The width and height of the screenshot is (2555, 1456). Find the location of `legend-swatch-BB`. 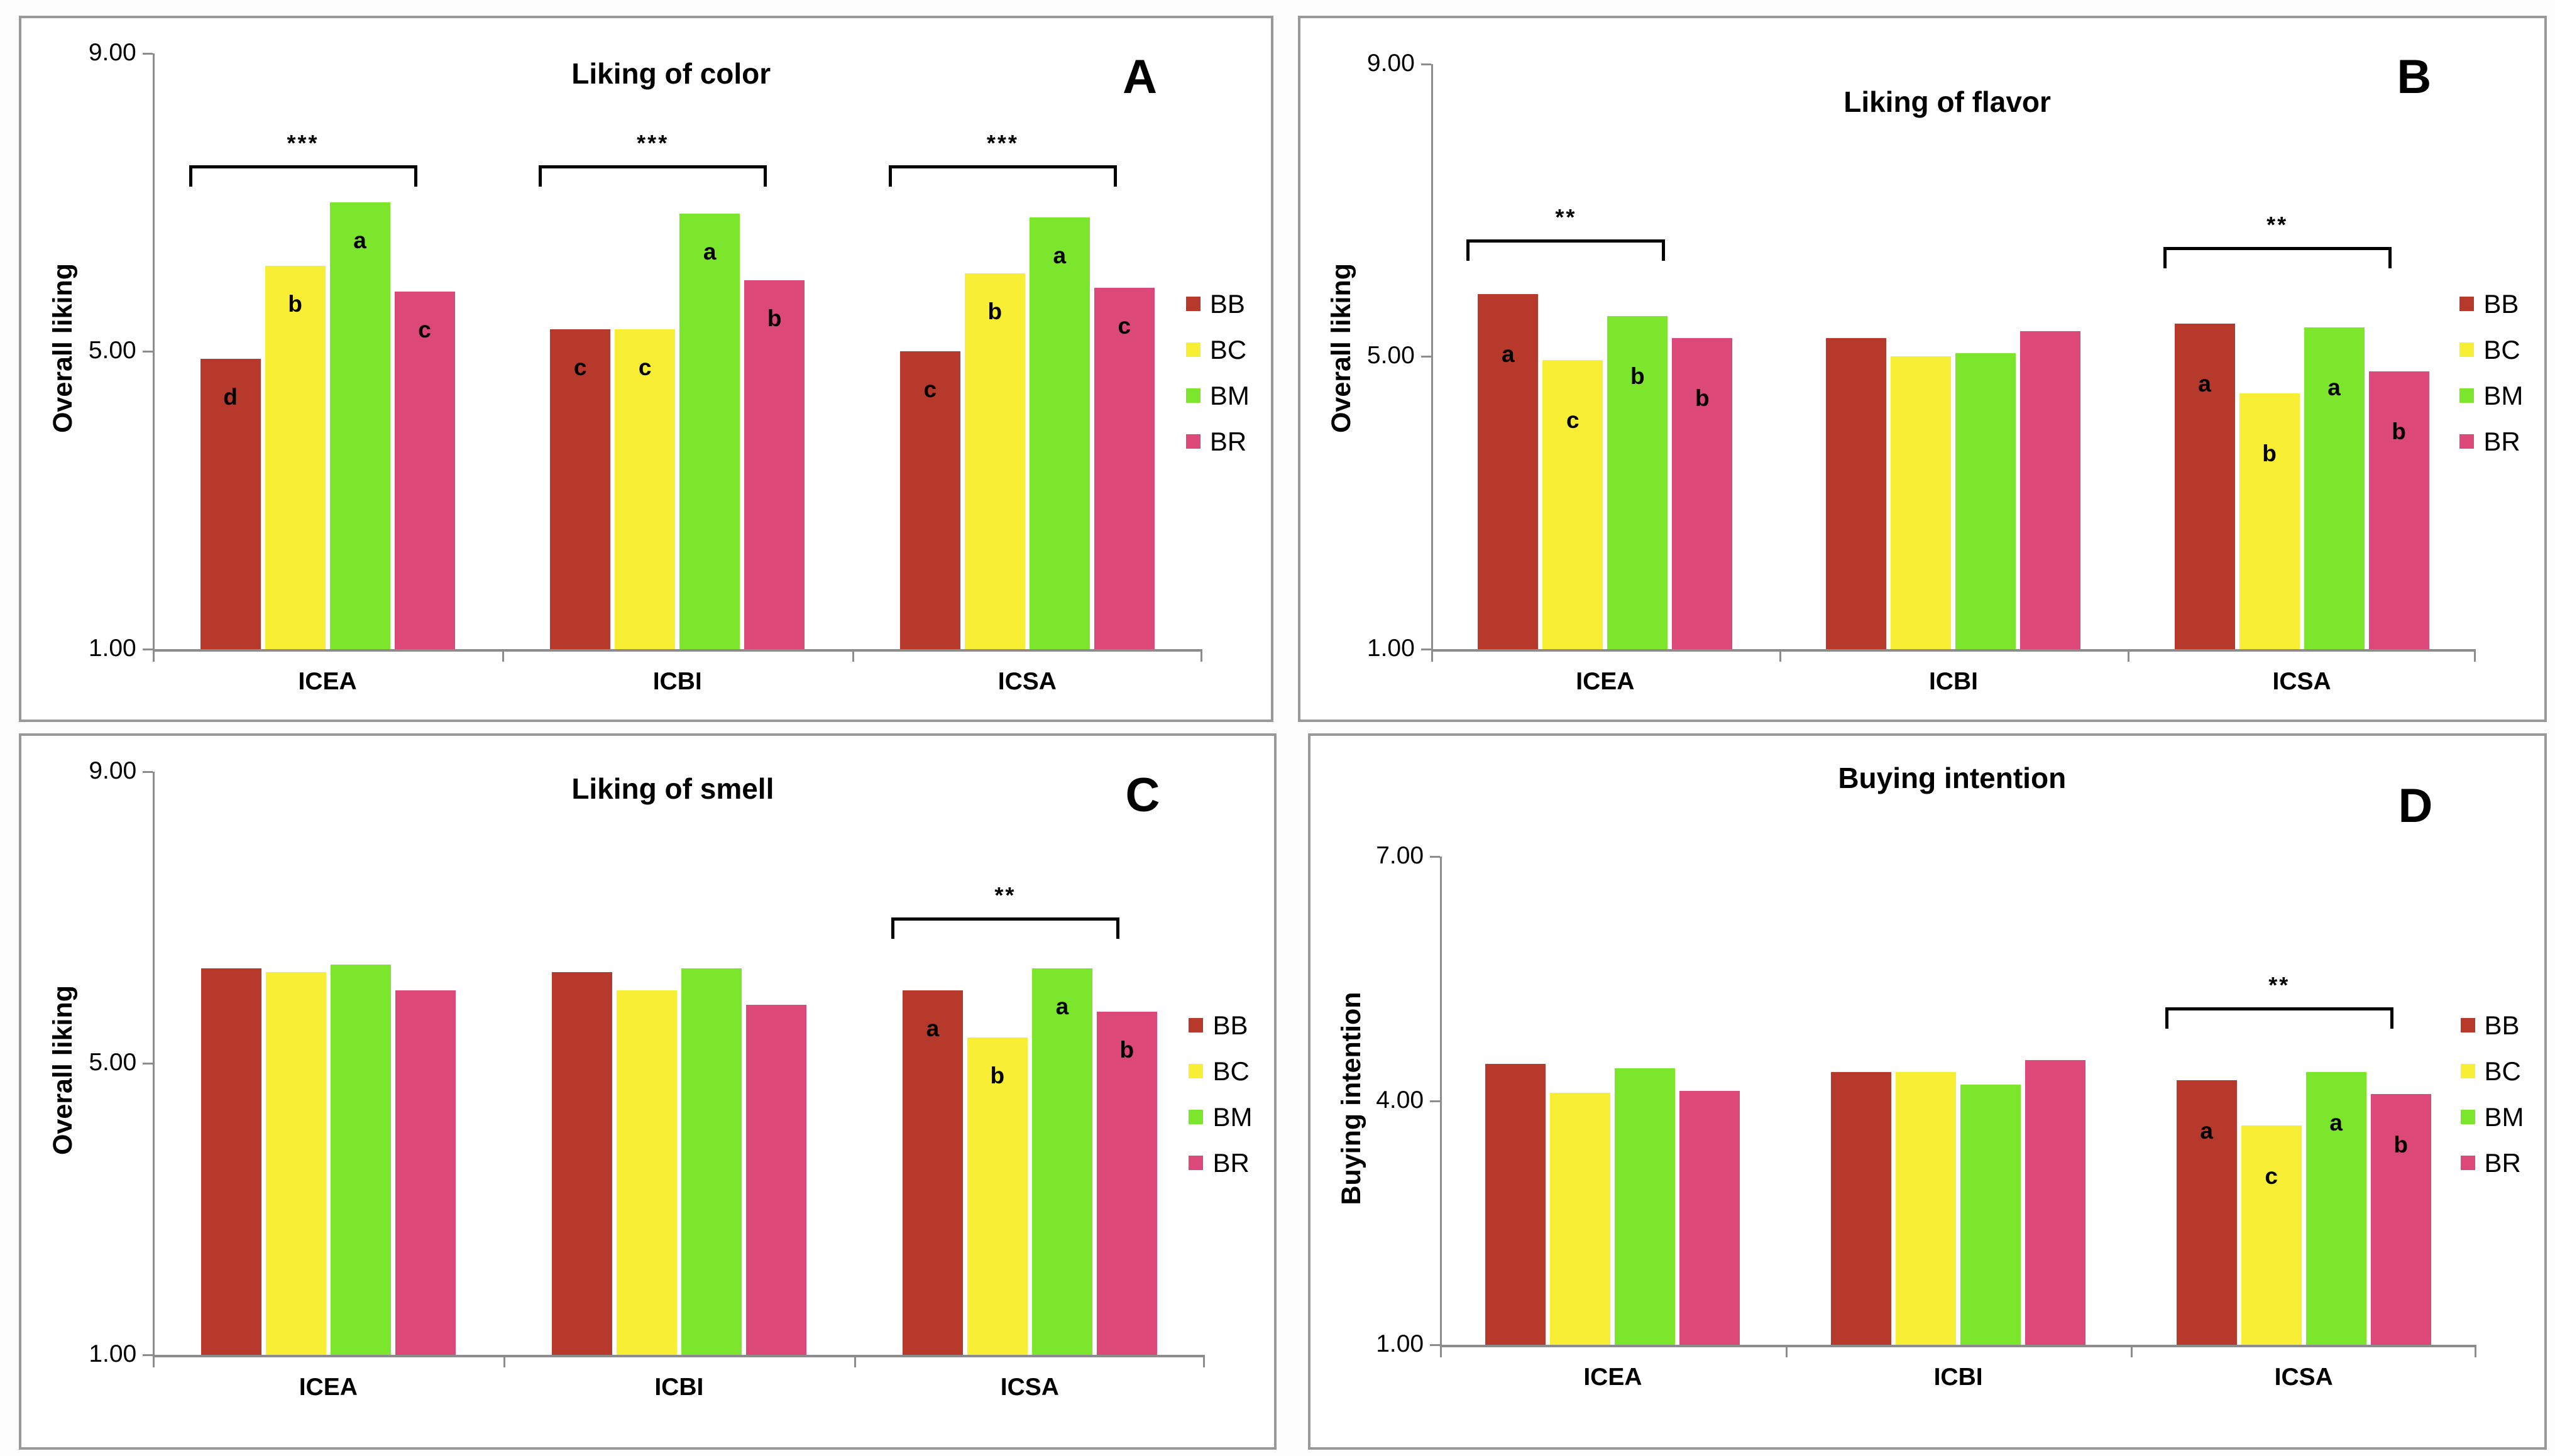

legend-swatch-BB is located at coordinates (2467, 304).